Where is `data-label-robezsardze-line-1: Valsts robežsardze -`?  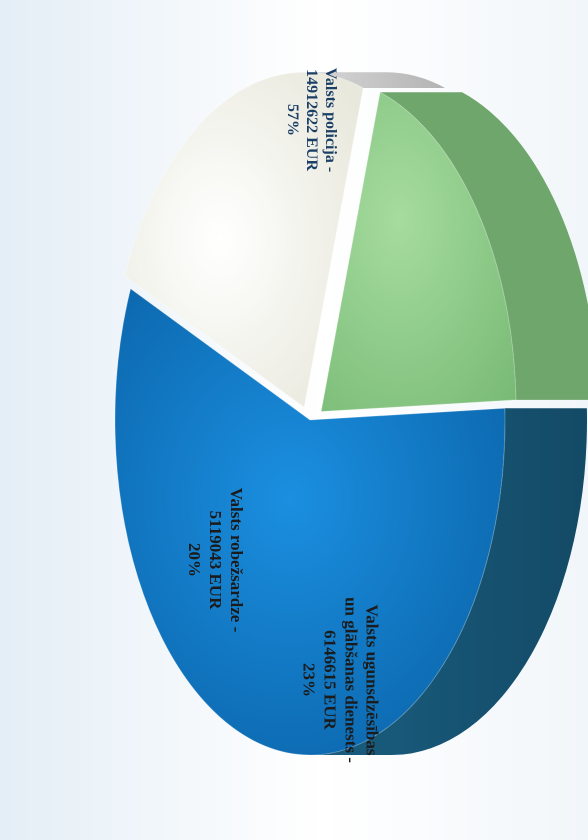 data-label-robezsardze-line-1: Valsts robežsardze - is located at coordinates (236, 560).